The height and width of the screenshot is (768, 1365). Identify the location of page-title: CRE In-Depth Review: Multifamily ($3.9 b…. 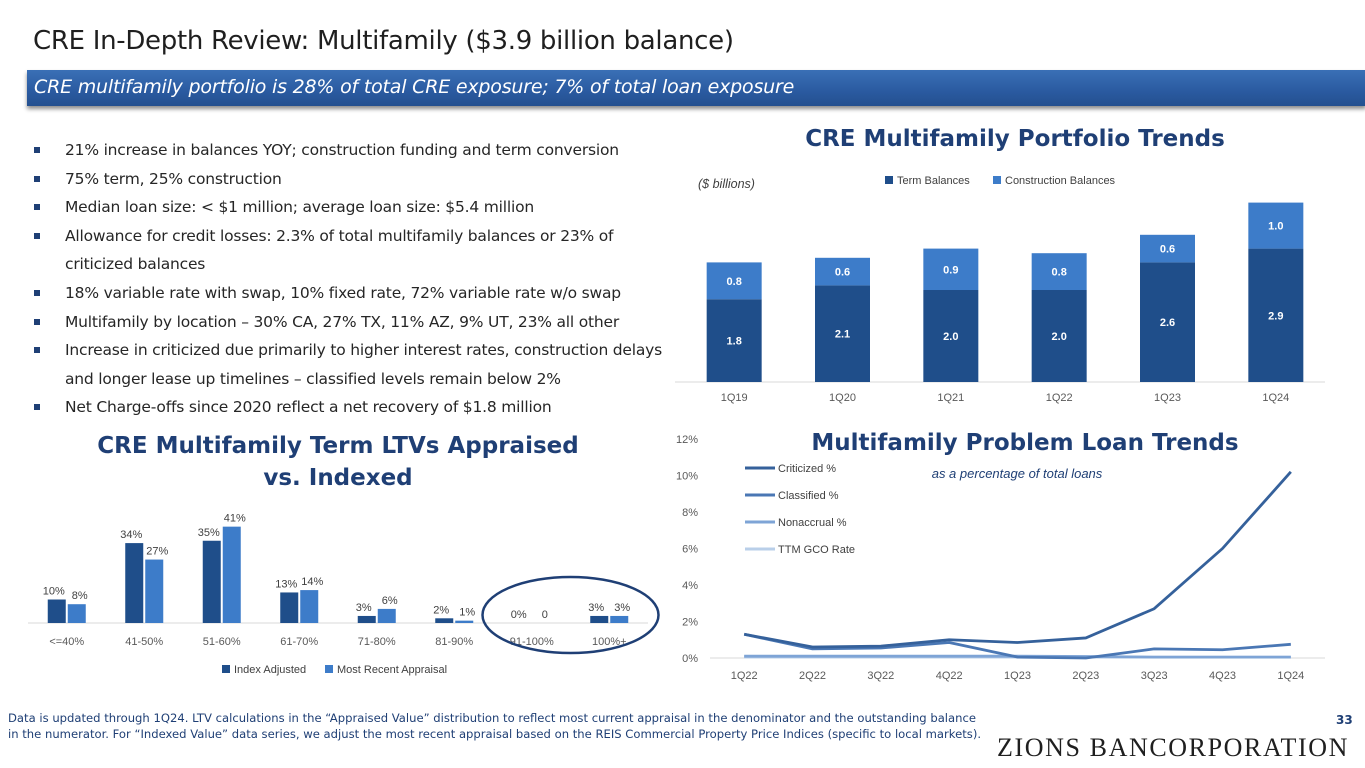
(383, 41).